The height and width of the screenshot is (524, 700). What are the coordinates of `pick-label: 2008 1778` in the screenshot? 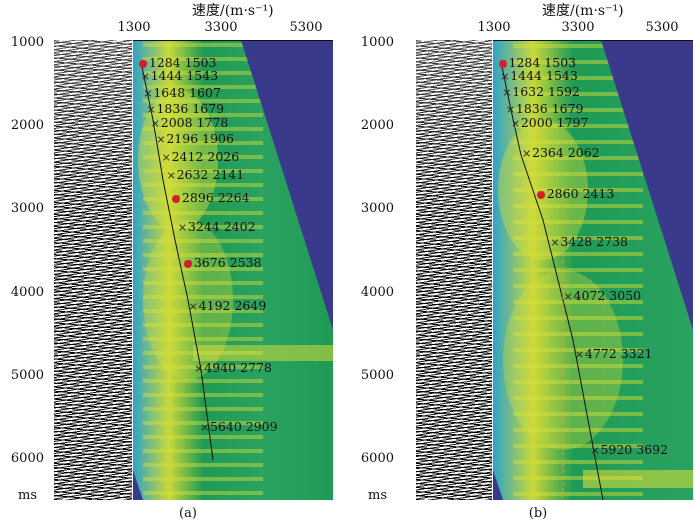 It's located at (194, 123).